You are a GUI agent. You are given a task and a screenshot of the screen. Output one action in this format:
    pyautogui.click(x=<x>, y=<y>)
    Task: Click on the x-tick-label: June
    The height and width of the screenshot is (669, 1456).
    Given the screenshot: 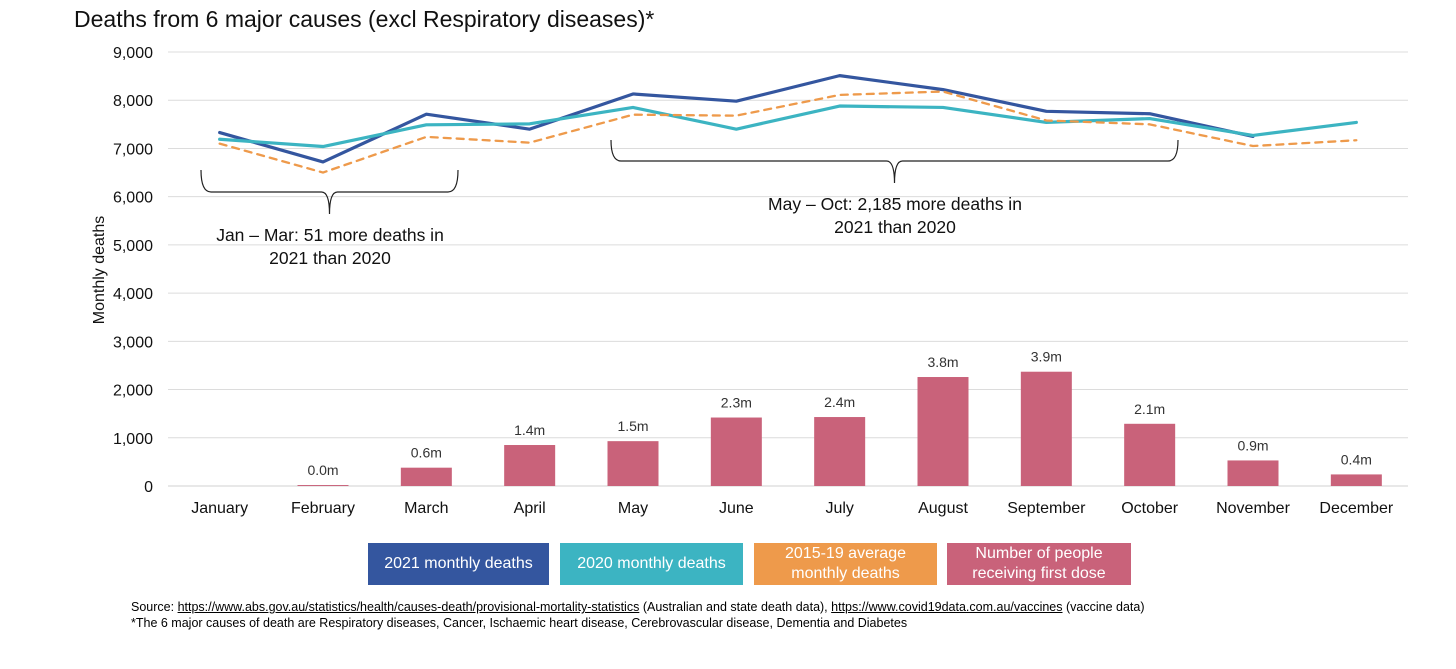 What is the action you would take?
    pyautogui.click(x=736, y=508)
    